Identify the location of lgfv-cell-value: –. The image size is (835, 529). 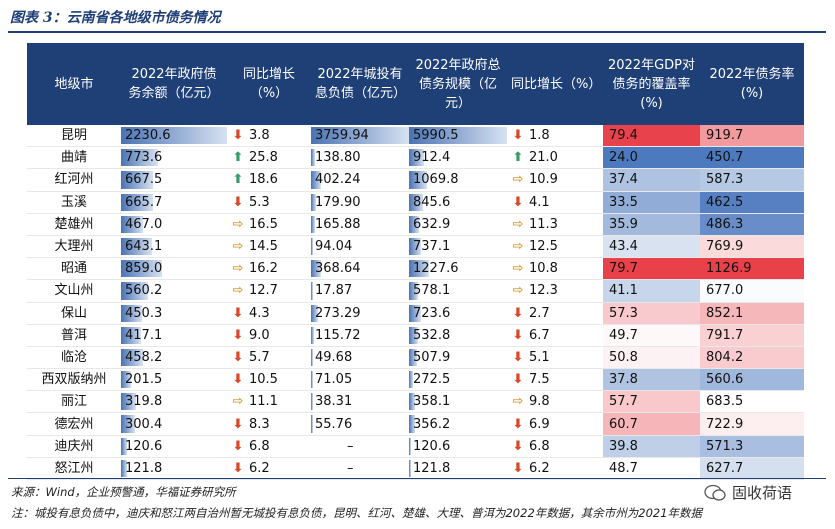
(350, 446).